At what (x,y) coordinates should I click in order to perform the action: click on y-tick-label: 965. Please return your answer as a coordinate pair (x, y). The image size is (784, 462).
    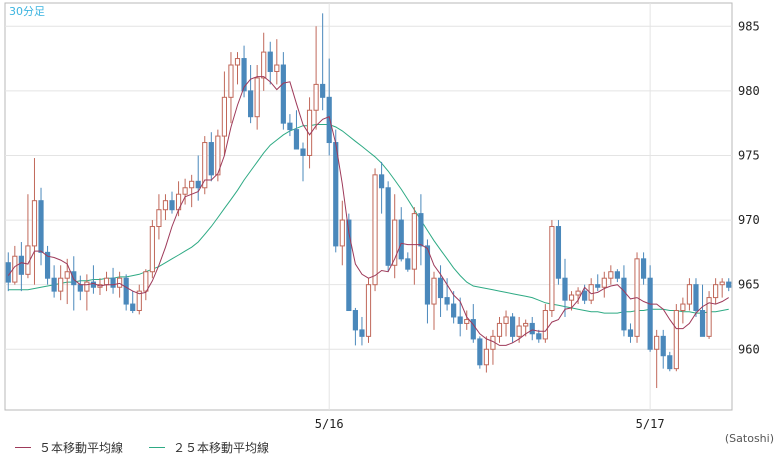
    Looking at the image, I should click on (749, 285).